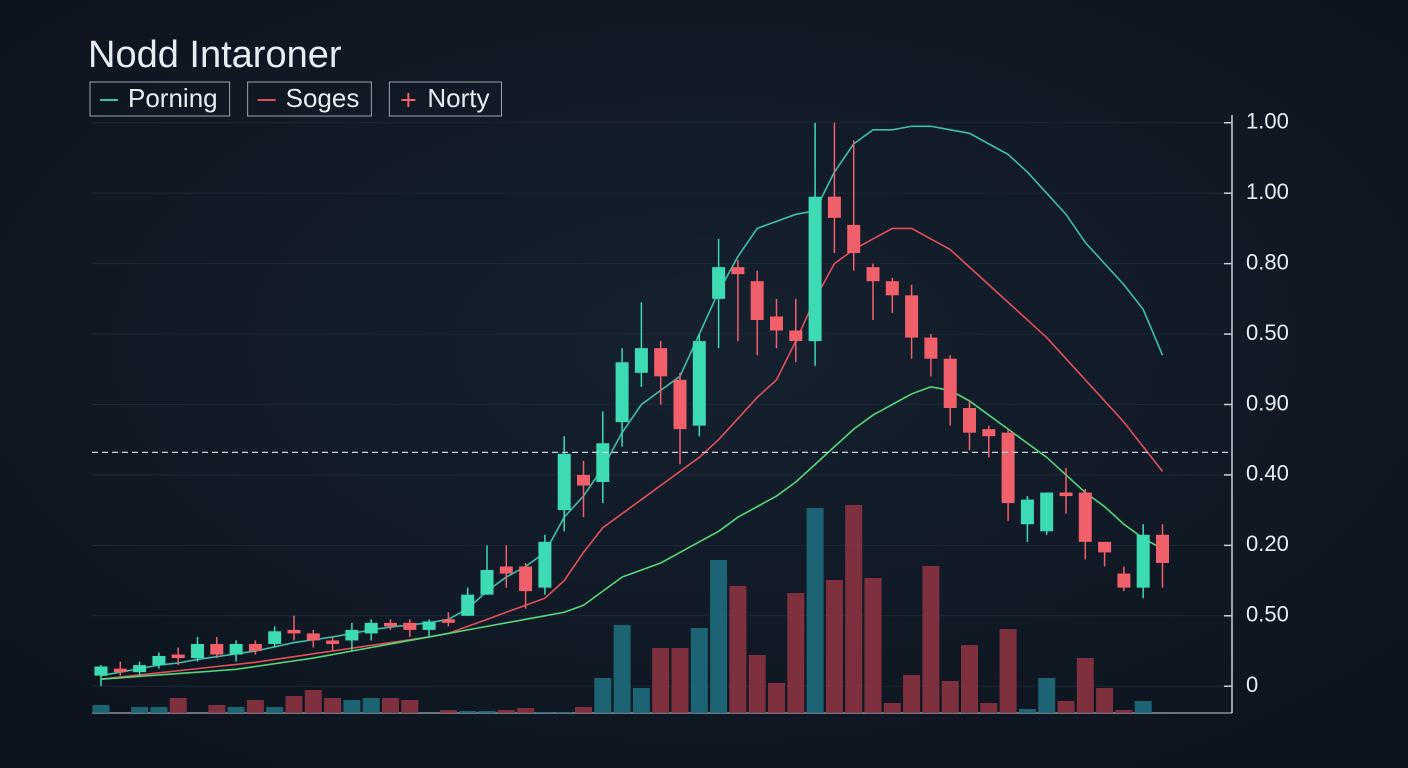  What do you see at coordinates (458, 98) in the screenshot?
I see `legend-label: Norty` at bounding box center [458, 98].